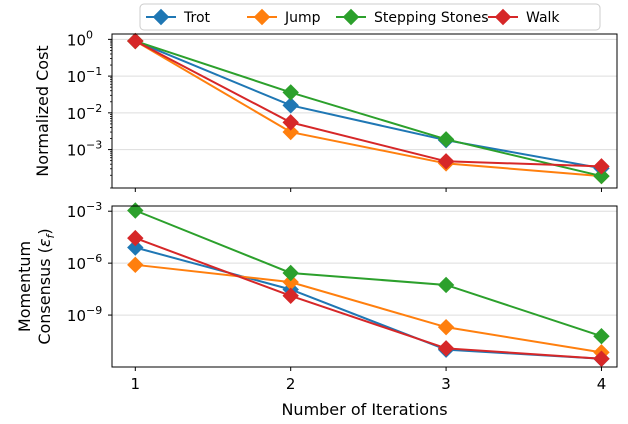  I want to click on legend: Trot Jump Stepping Stones Walk, so click(370, 17).